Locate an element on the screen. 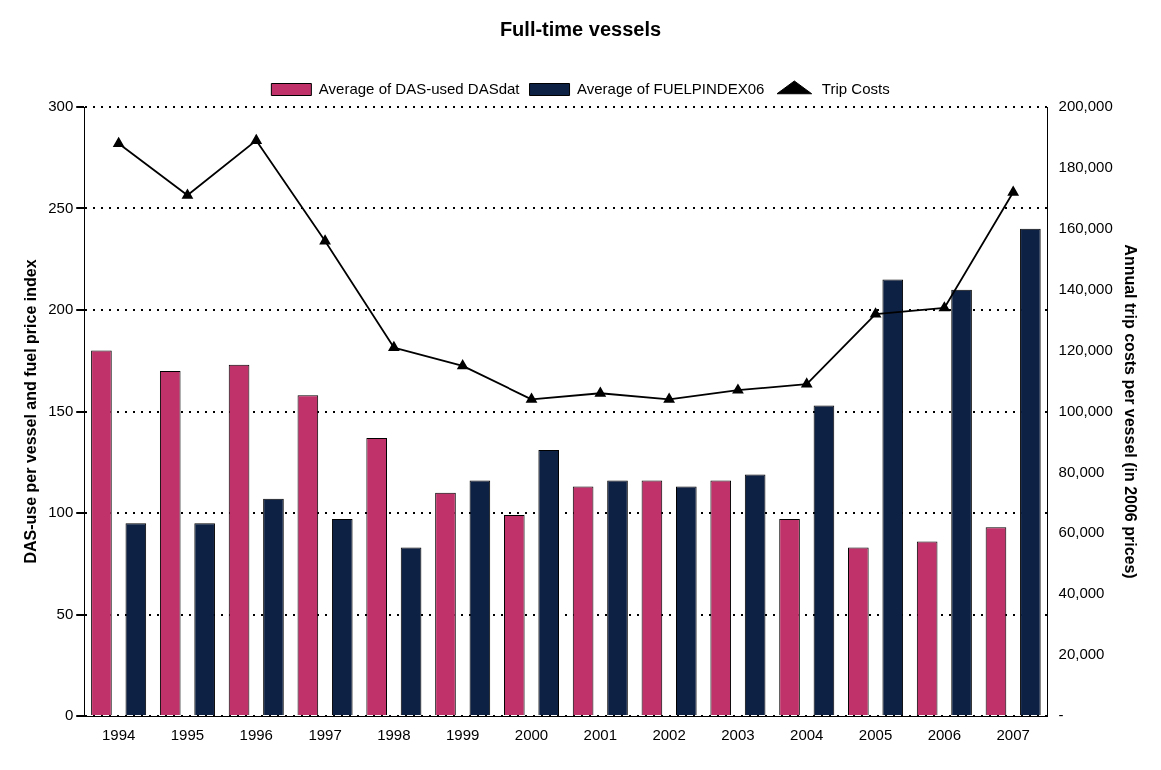 This screenshot has height=770, width=1161. x-tick-label: 1994 is located at coordinates (118, 735).